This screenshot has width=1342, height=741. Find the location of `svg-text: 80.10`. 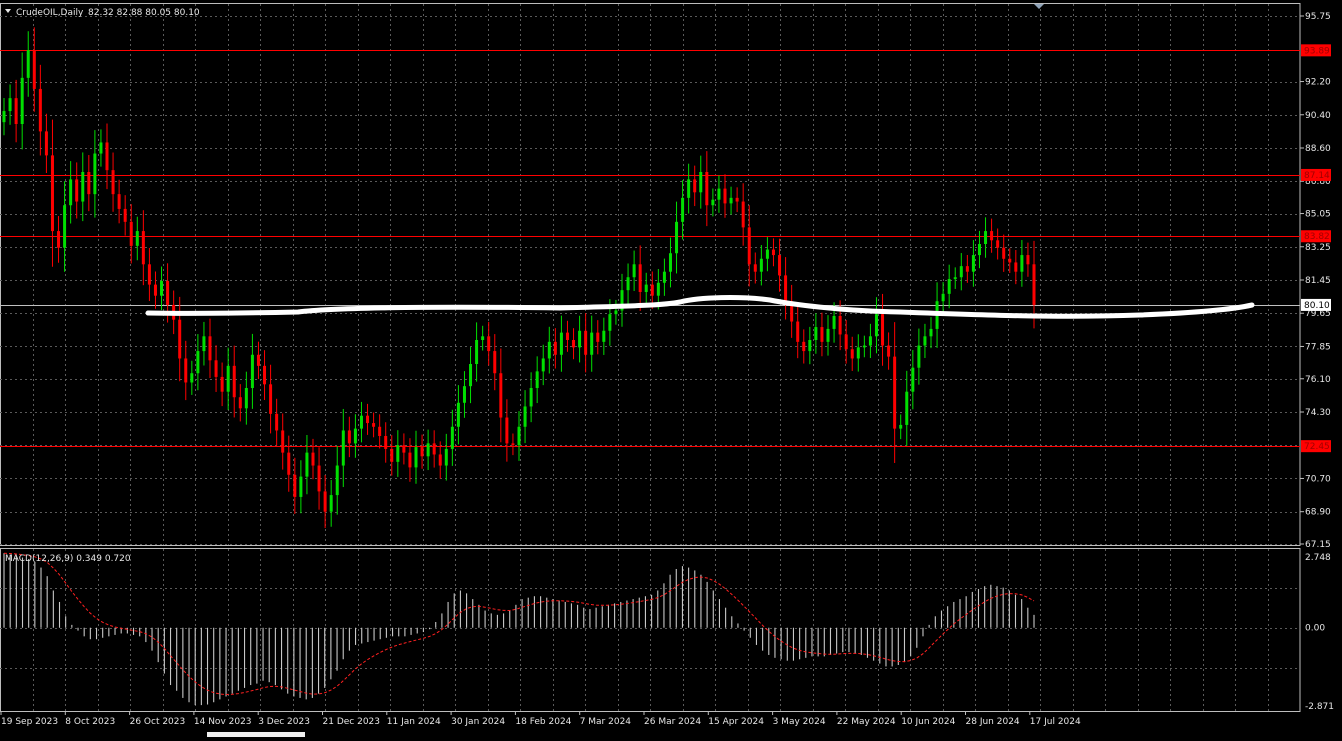

svg-text: 80.10 is located at coordinates (1317, 306).